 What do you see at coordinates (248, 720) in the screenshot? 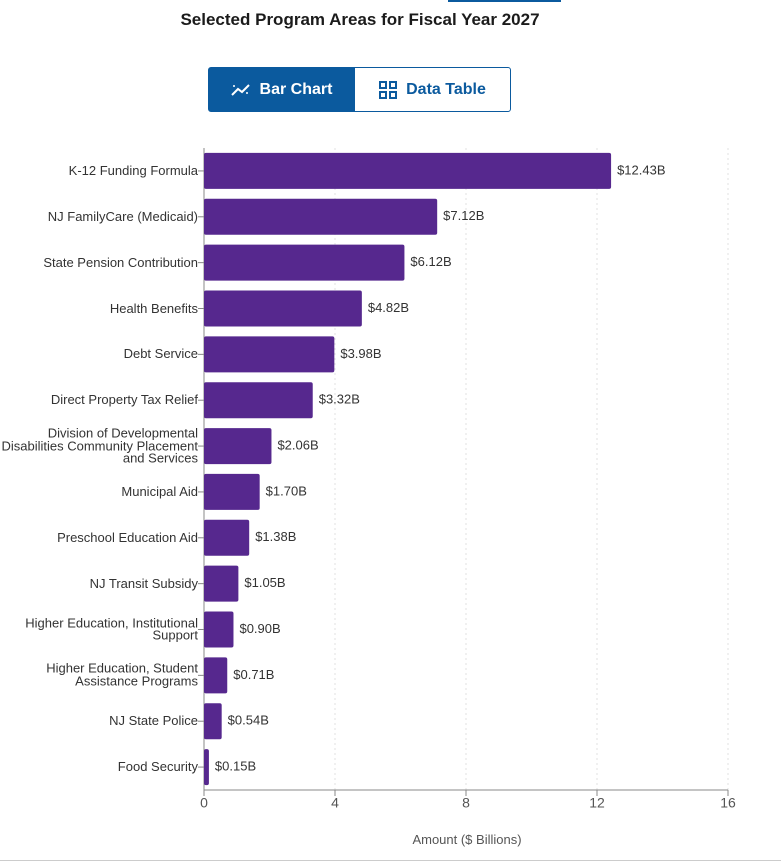
I see `value-label: $0.54B` at bounding box center [248, 720].